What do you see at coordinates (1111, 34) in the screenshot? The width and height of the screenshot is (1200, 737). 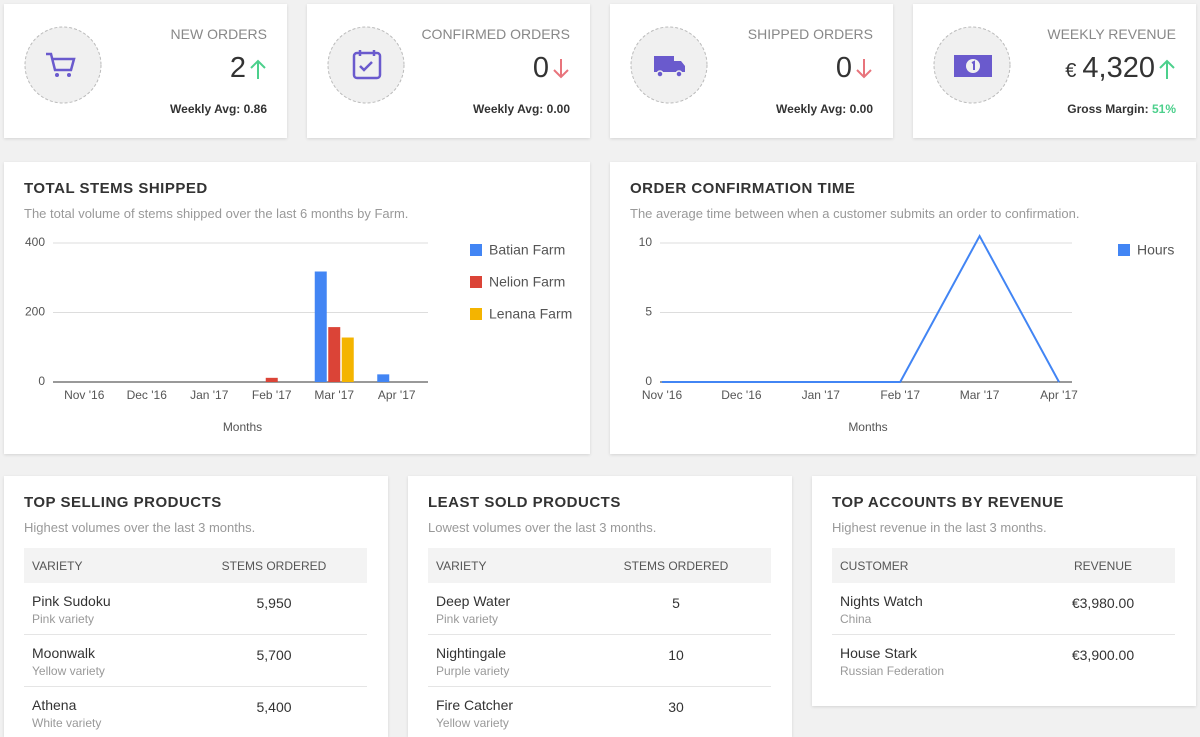 I see `kpi-label: WEEKLY REVENUE` at bounding box center [1111, 34].